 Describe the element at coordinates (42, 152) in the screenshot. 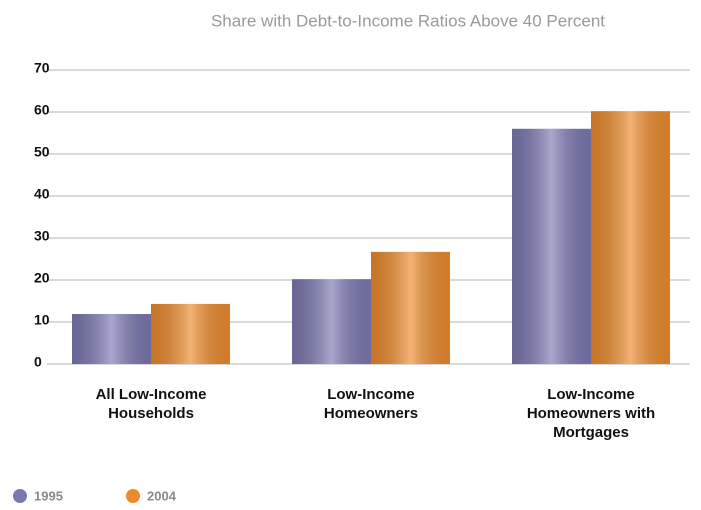

I see `y-tick-label: 50` at that location.